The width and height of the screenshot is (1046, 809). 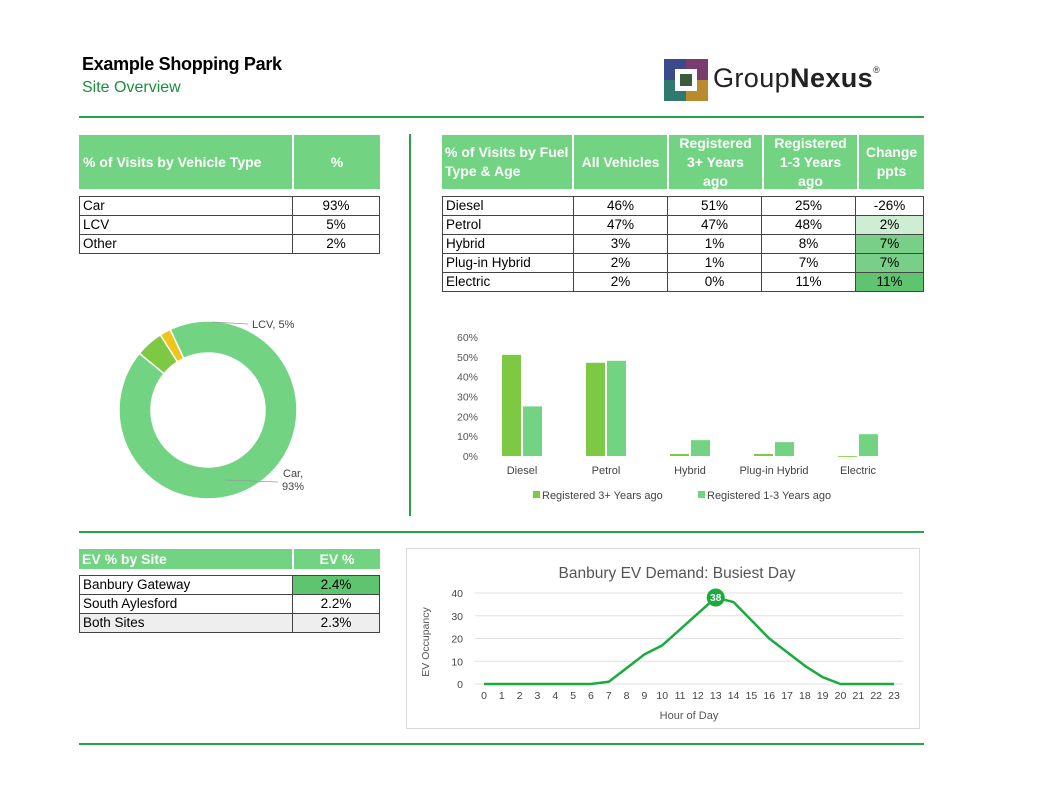 What do you see at coordinates (769, 496) in the screenshot?
I see `bar-legend-label: Registered 1-3 Years ago` at bounding box center [769, 496].